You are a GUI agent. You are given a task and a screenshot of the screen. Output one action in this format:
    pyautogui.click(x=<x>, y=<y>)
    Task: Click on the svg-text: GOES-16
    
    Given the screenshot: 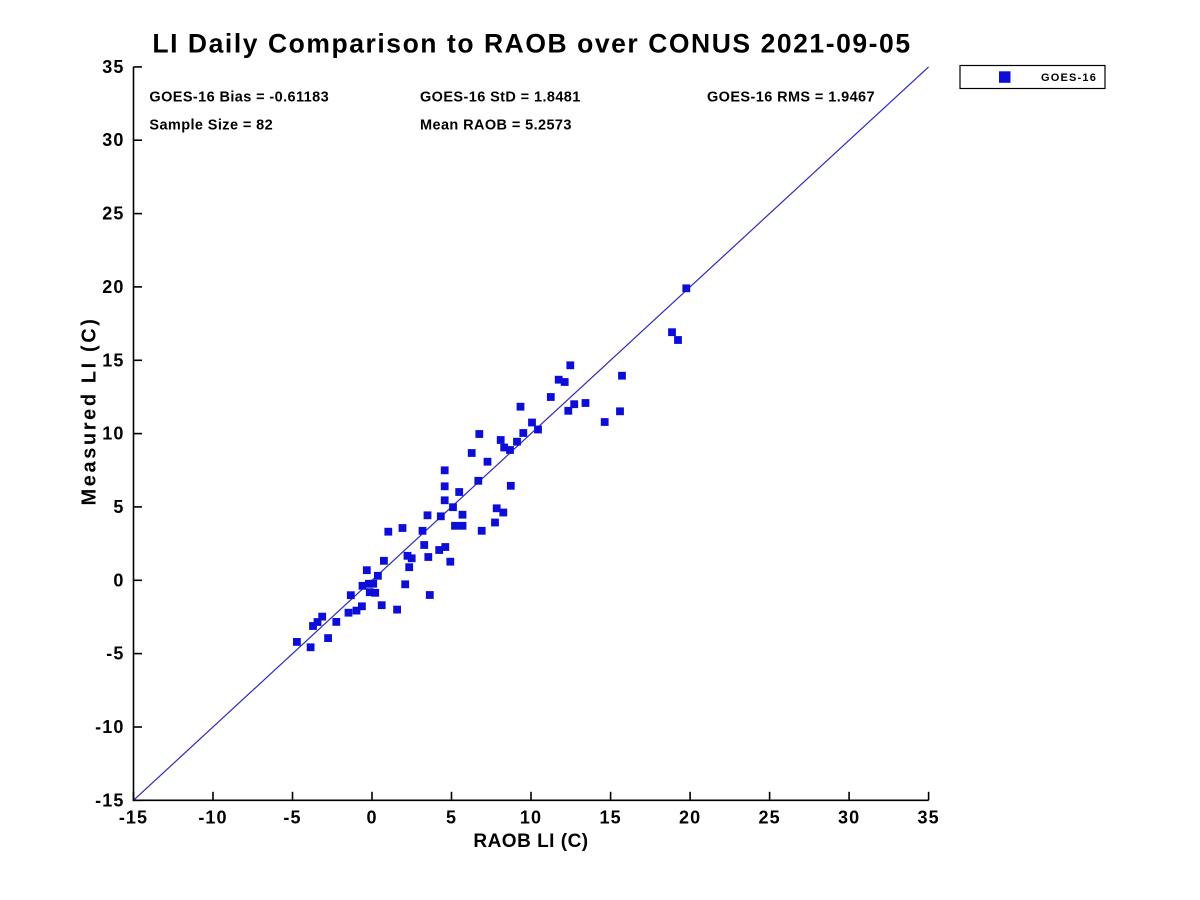 What is the action you would take?
    pyautogui.click(x=1069, y=78)
    